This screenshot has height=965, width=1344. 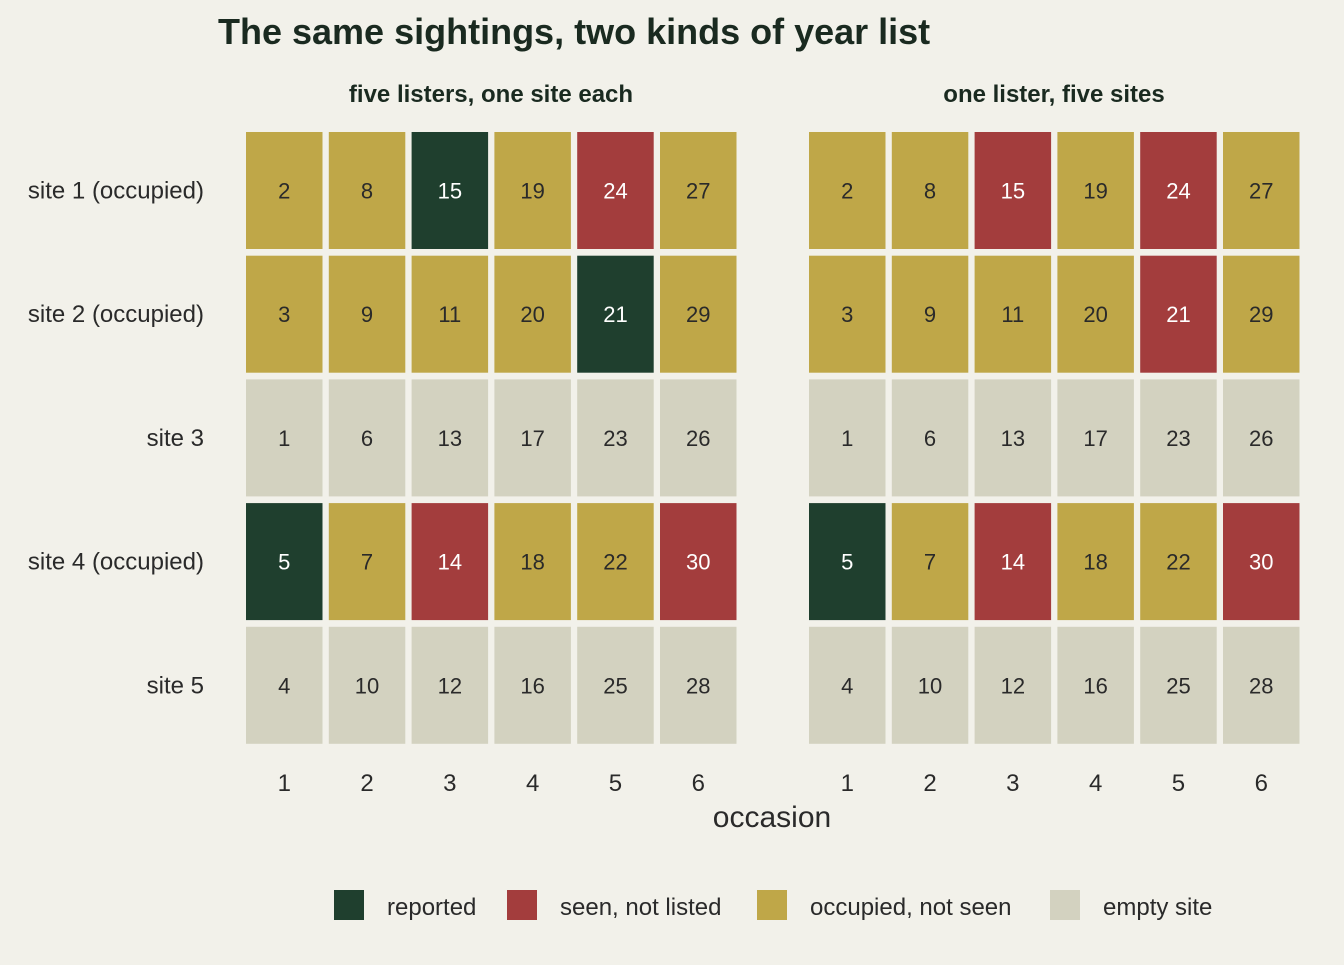 I want to click on legend-label: occupied, not seen, so click(x=910, y=907).